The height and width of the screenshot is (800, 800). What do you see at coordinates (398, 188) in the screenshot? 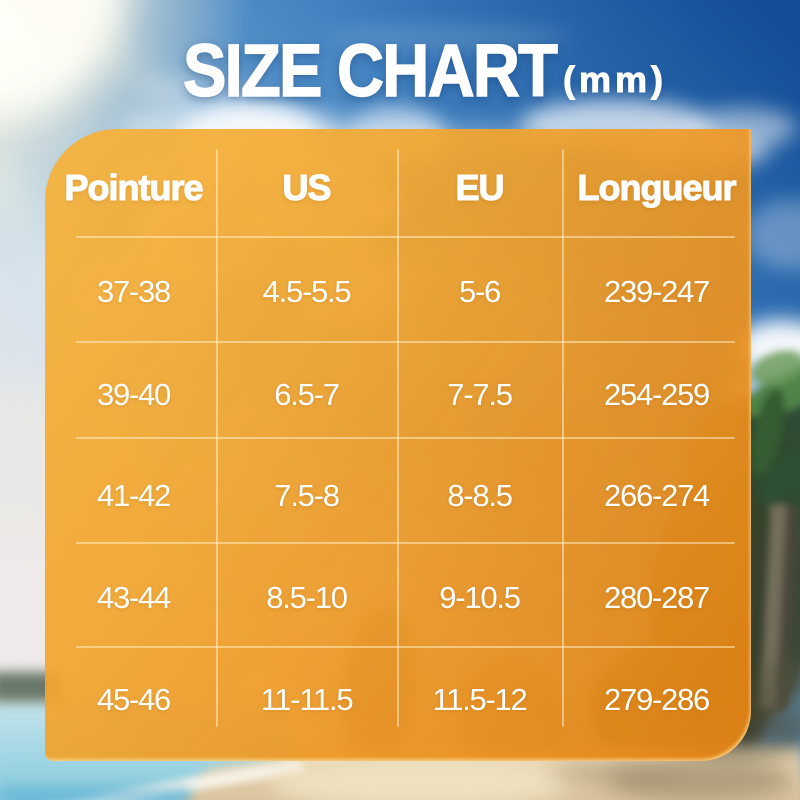
I see `table-header-row: Pointure US EU Longueur` at bounding box center [398, 188].